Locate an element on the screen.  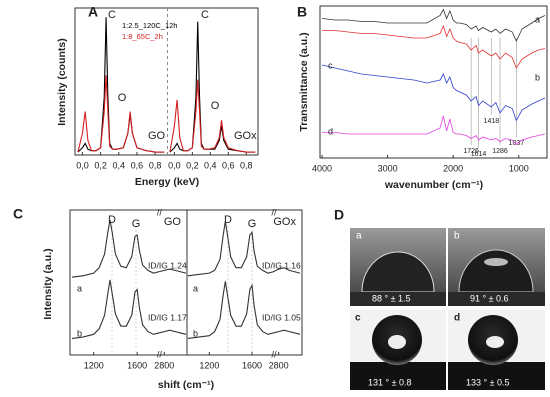
panel-letter: A is located at coordinates (93, 12).